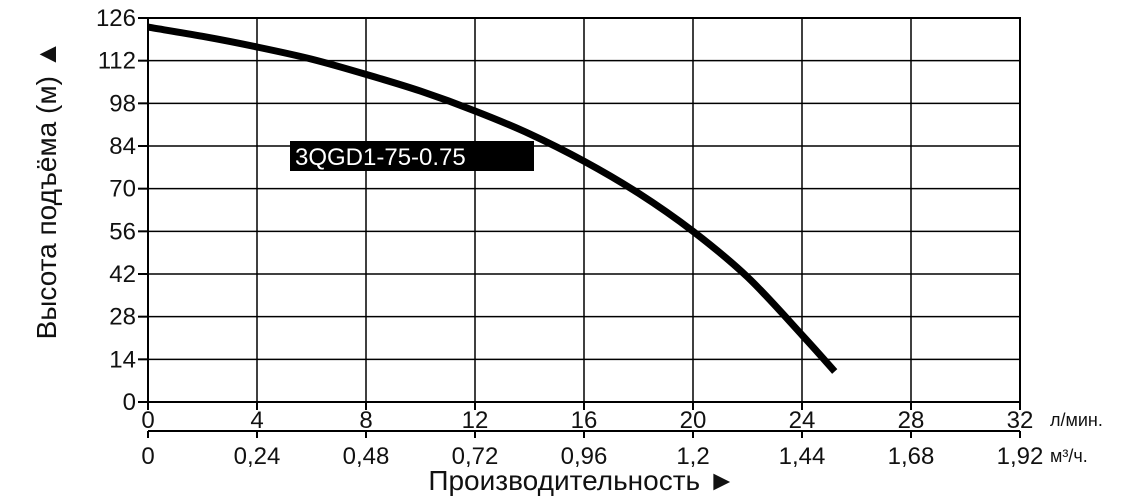 The image size is (1137, 499). Describe the element at coordinates (802, 420) in the screenshot. I see `x-tick-label-primary: 24` at that location.